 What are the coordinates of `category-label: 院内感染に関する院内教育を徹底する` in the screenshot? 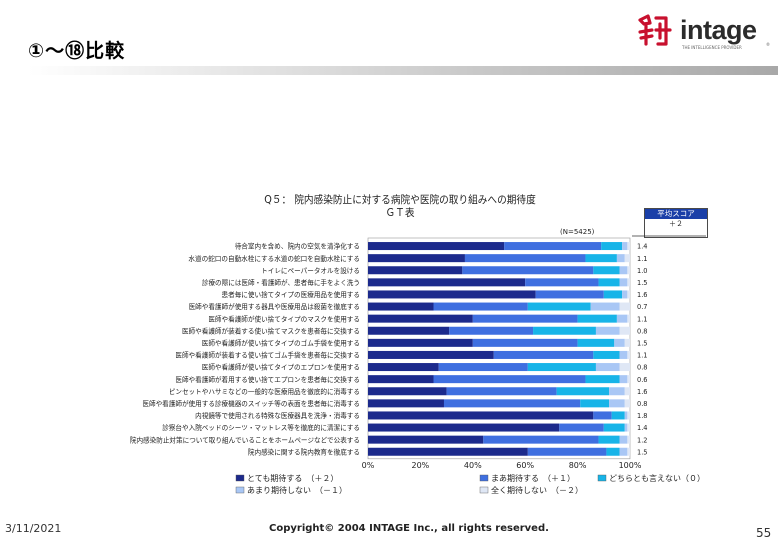 It's located at (304, 451).